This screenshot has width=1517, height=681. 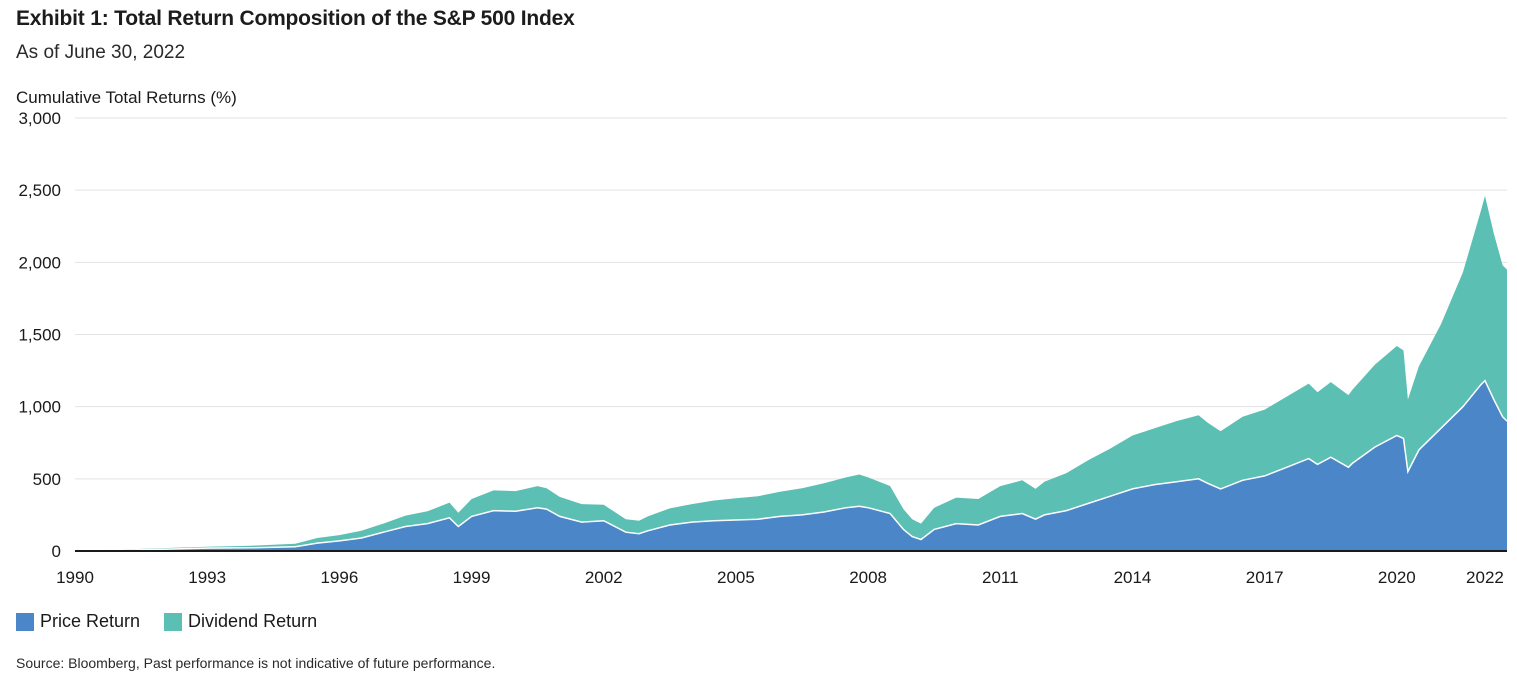 I want to click on x-tick-label: 2002, so click(x=604, y=577).